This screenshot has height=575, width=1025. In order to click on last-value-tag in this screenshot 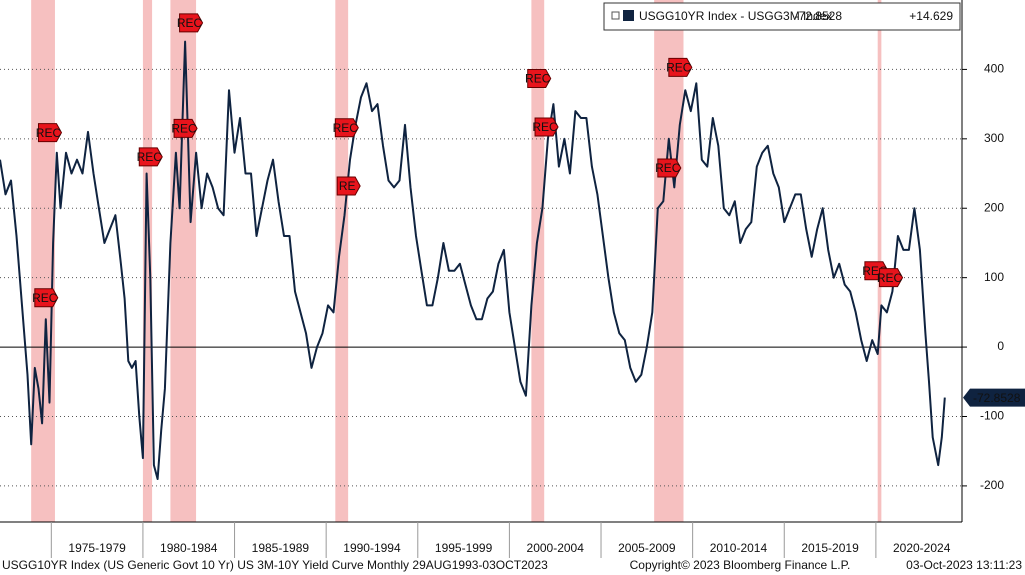, I will do `click(994, 397)`.